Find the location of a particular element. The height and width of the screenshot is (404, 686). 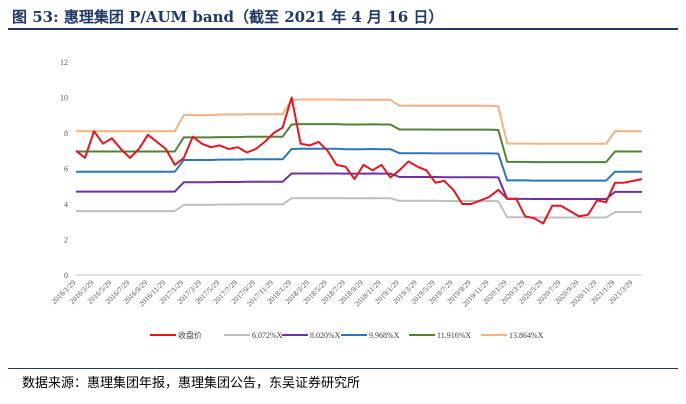

source-note: 数据来源：惠理集团年报，惠理集团公告，东吴证券研究所 is located at coordinates (191, 383).